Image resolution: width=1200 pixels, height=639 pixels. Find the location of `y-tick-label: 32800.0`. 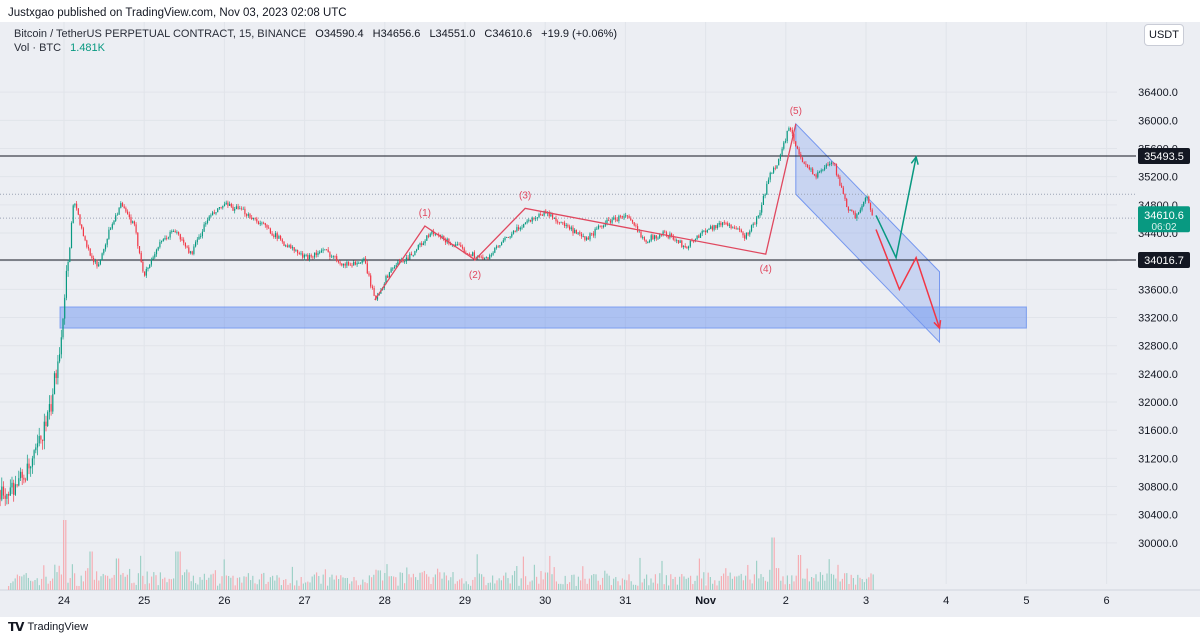

y-tick-label: 32800.0 is located at coordinates (1158, 347).